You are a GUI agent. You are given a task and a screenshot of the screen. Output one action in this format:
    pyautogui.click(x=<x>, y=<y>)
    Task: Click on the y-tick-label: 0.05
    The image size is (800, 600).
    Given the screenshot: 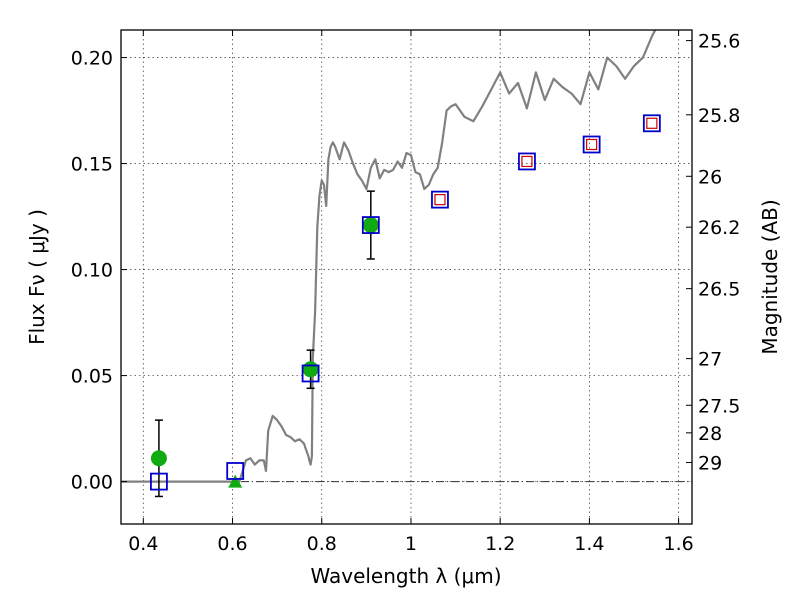 What is the action you would take?
    pyautogui.click(x=92, y=377)
    